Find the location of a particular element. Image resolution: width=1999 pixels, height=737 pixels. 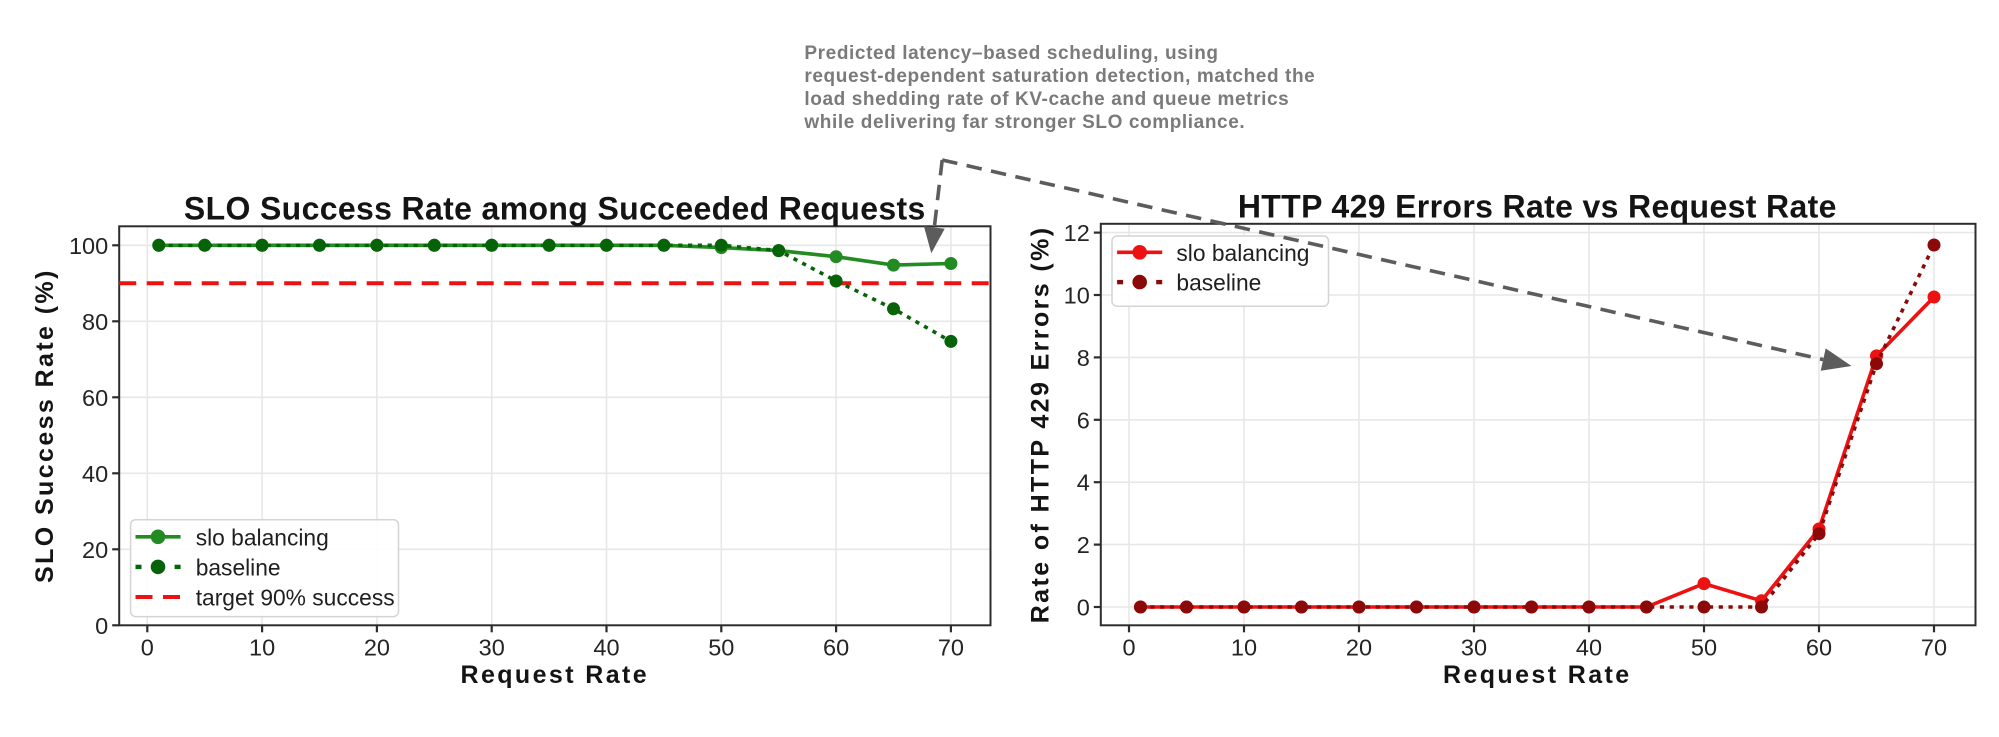

svg-text: target 90% success is located at coordinates (295, 598).